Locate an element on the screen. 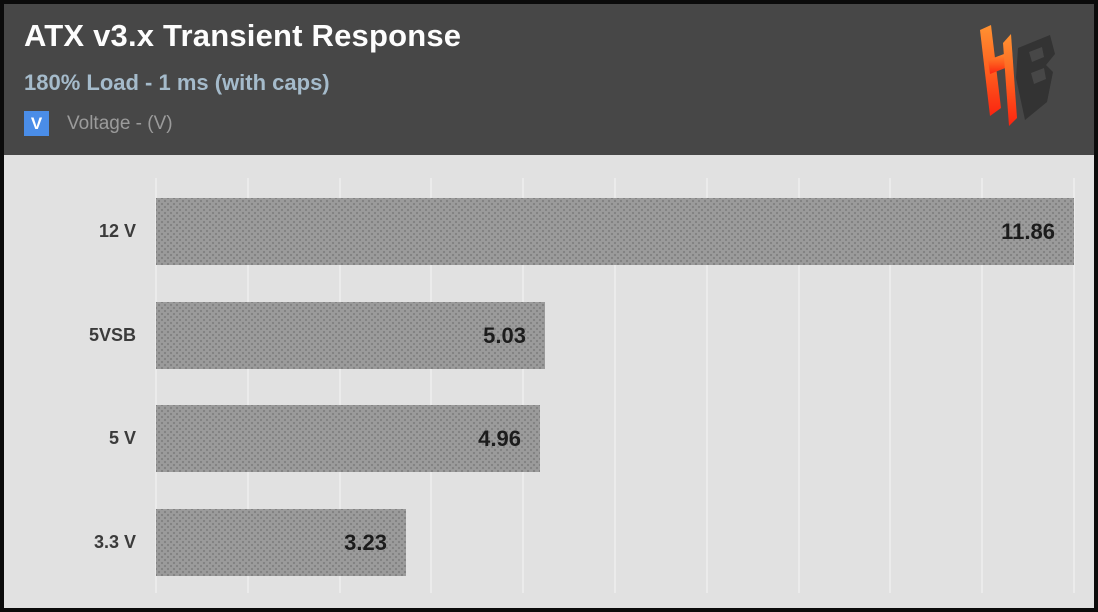 The image size is (1098, 612). category-label: 5 V is located at coordinates (122, 438).